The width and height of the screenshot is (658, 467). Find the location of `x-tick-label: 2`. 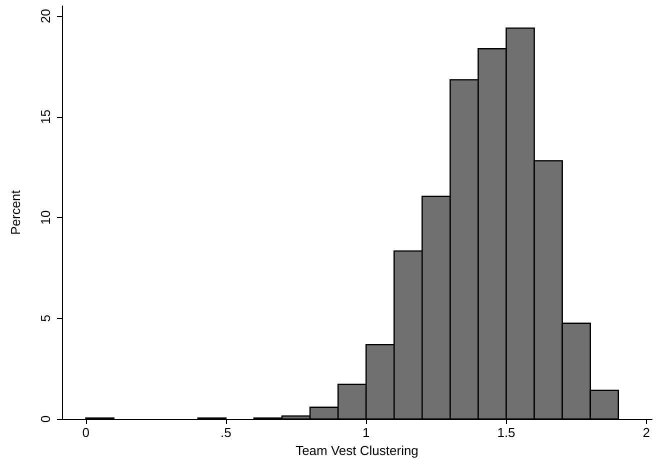

x-tick-label: 2 is located at coordinates (646, 432).